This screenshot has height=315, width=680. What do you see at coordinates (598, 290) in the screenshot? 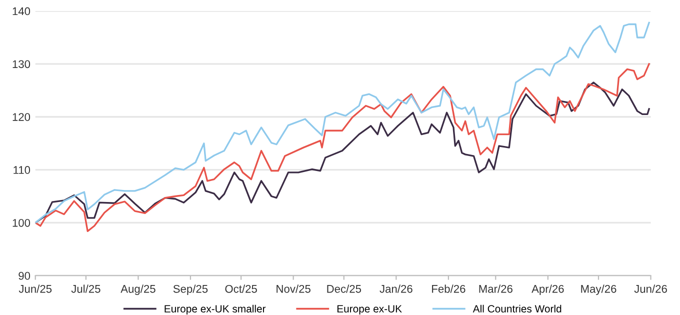
I see `x-tick-label: May/26` at bounding box center [598, 290].